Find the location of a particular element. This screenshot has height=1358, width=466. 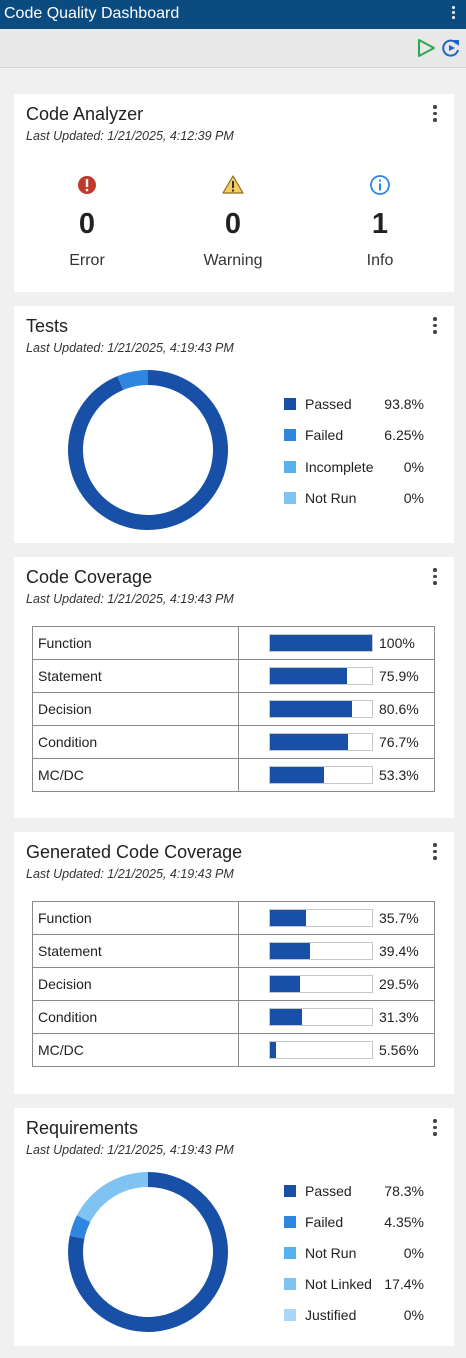

legend-label: Justified is located at coordinates (331, 1315).